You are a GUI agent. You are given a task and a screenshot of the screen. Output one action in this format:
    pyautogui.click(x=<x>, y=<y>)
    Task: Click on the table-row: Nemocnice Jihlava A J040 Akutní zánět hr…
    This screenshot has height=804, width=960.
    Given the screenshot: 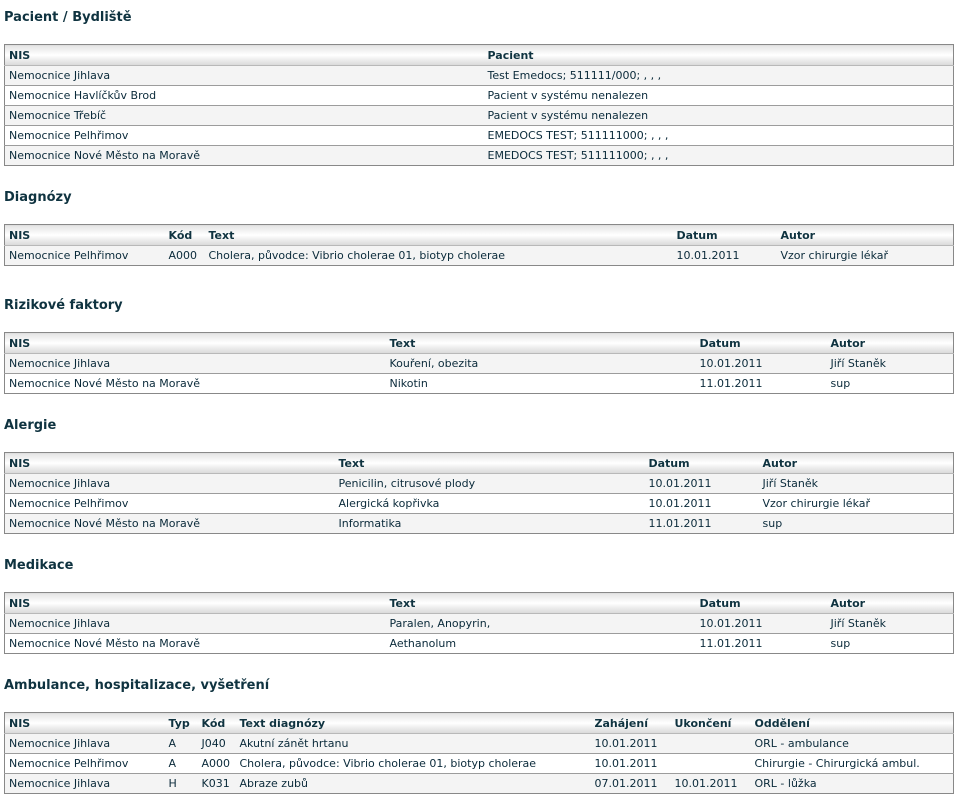 What is the action you would take?
    pyautogui.click(x=479, y=743)
    